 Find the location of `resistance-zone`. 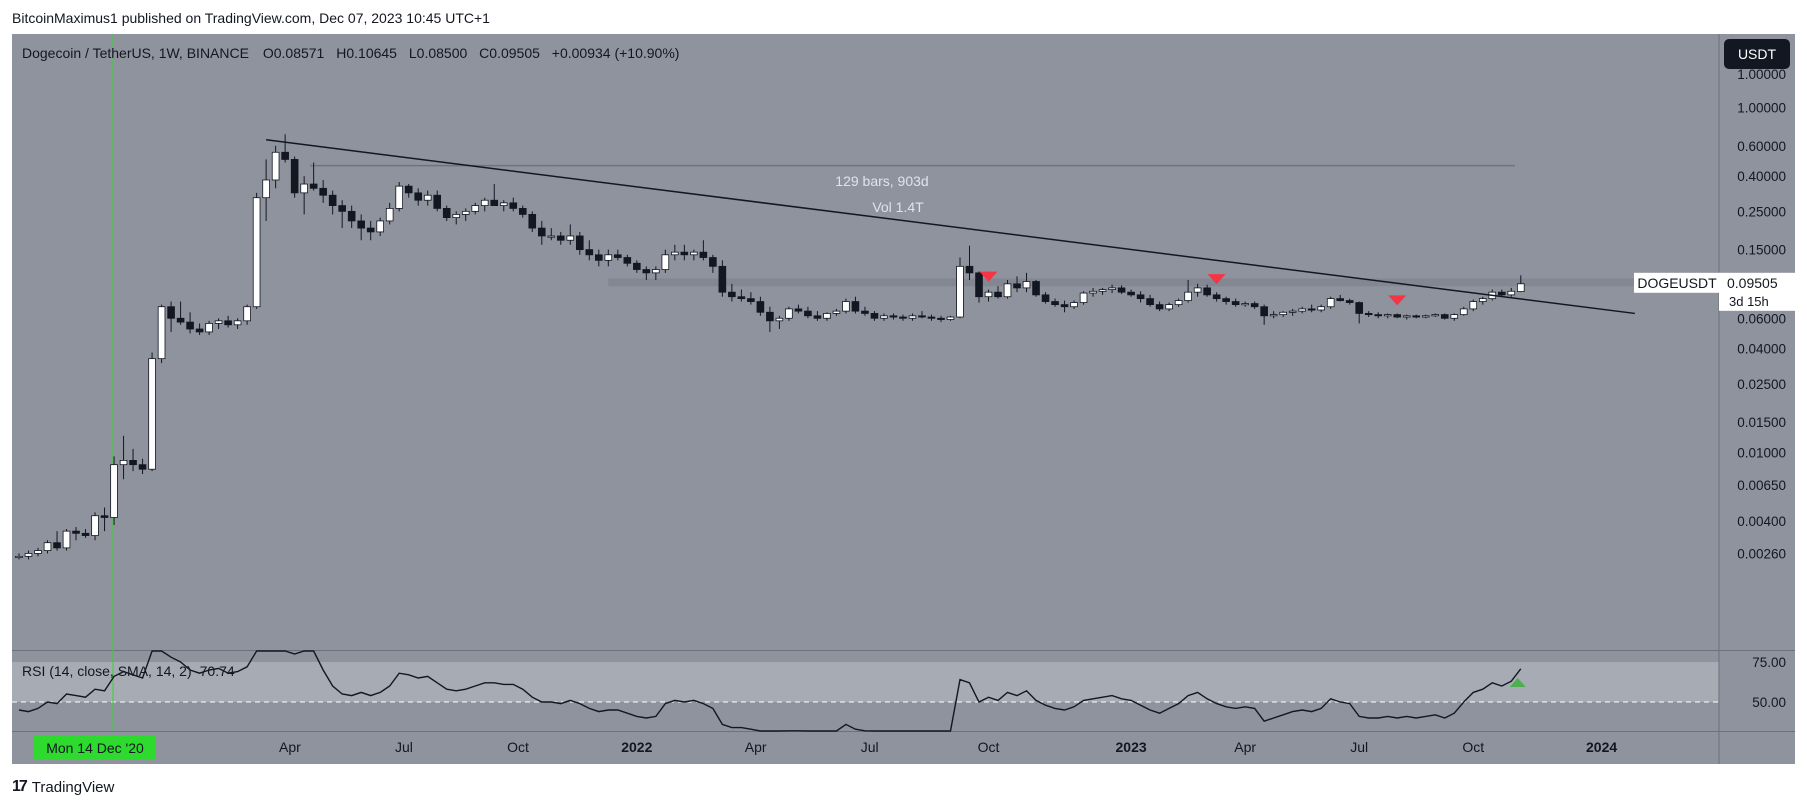

resistance-zone is located at coordinates (1163, 282).